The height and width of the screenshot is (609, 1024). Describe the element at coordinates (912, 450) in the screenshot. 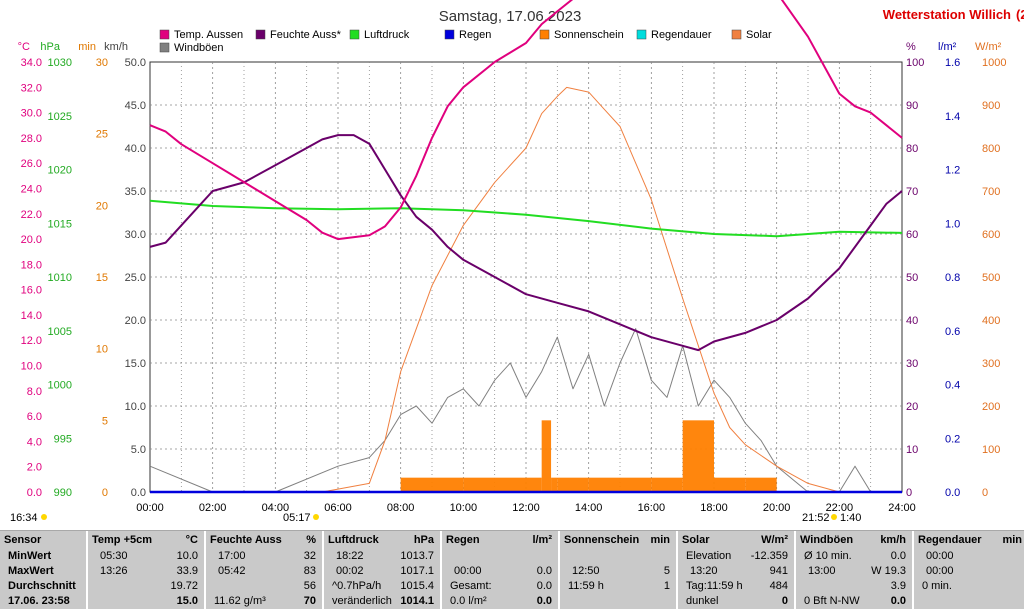

I see `tick-label-humidity: 10` at that location.